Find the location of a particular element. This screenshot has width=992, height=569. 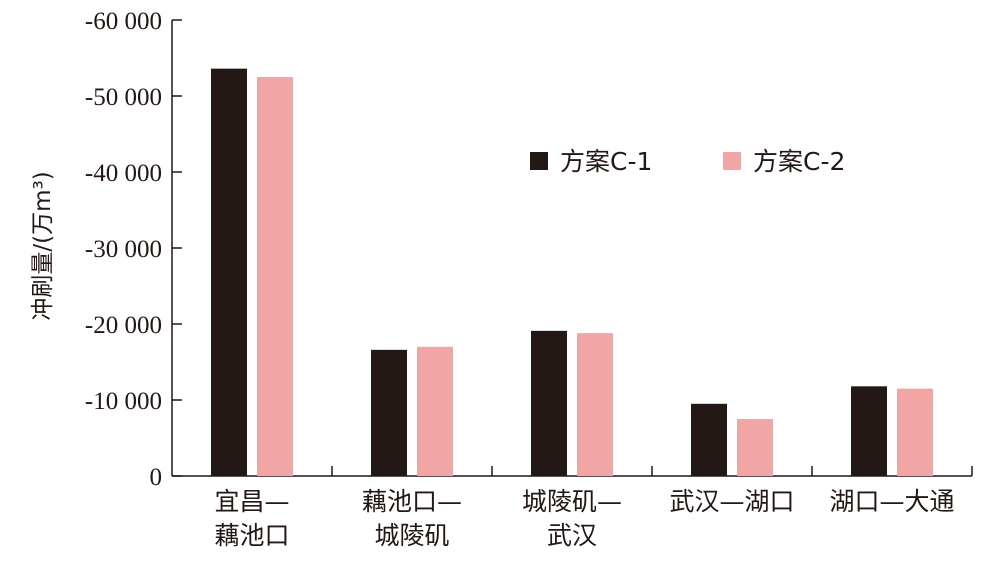

y-tick-label: 0 is located at coordinates (156, 477).